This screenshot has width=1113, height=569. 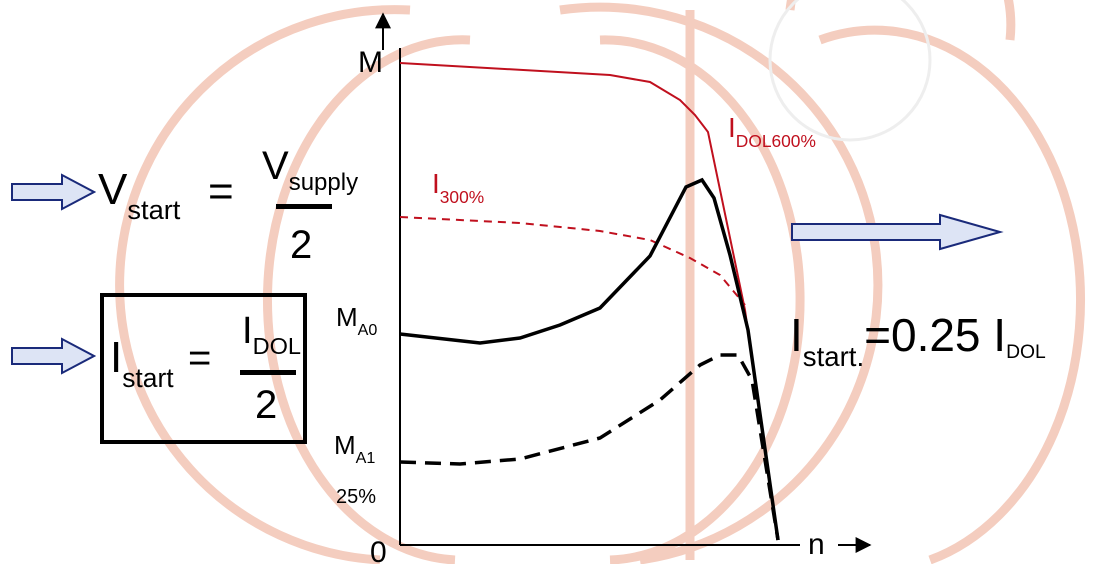 I want to click on i-start-numerator: IDOL, so click(x=271, y=333).